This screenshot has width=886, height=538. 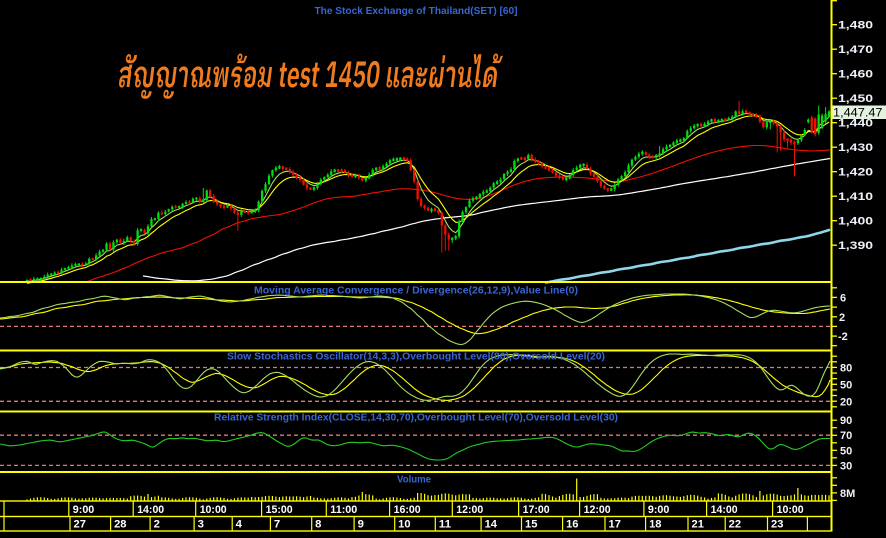 I want to click on svg-text: 11, so click(x=445, y=525).